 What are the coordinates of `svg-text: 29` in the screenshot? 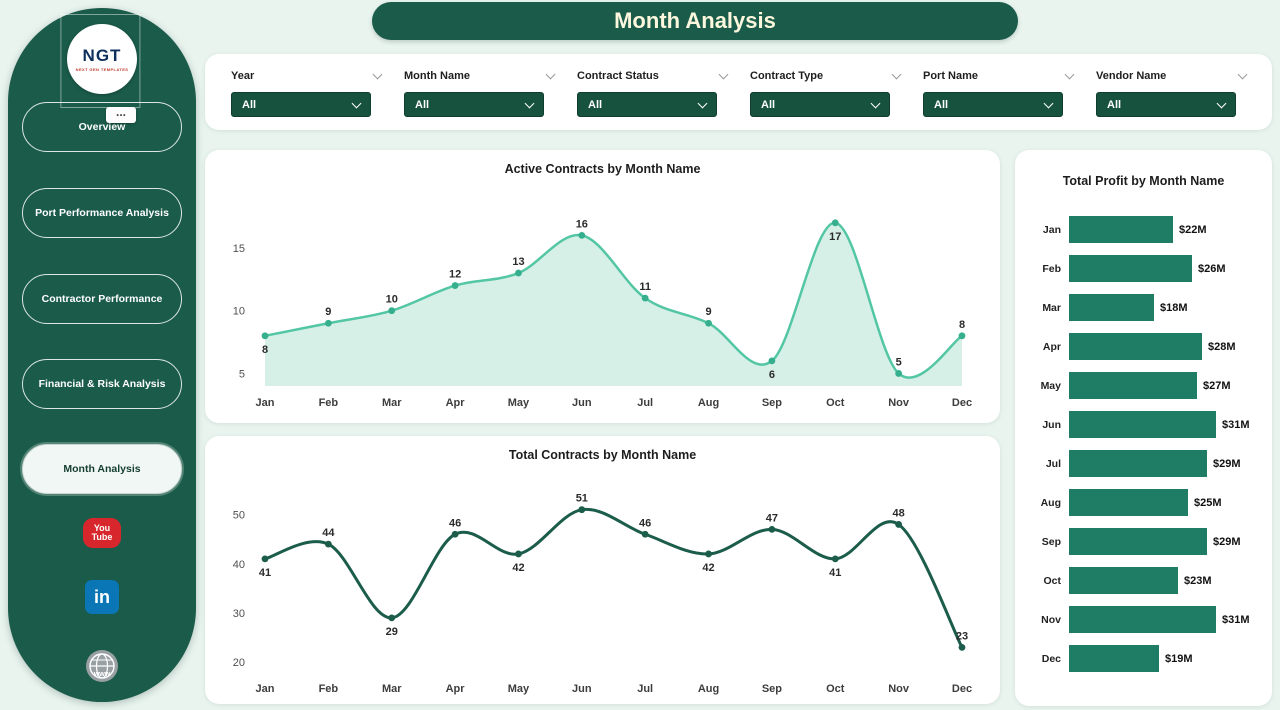 It's located at (392, 632).